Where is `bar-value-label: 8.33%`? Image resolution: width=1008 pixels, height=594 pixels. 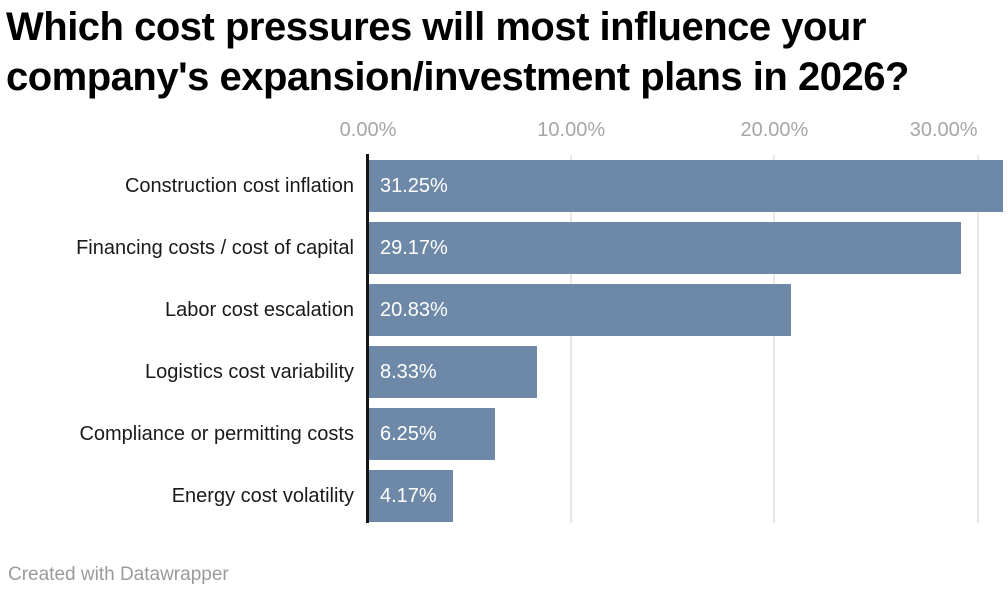
bar-value-label: 8.33% is located at coordinates (408, 372).